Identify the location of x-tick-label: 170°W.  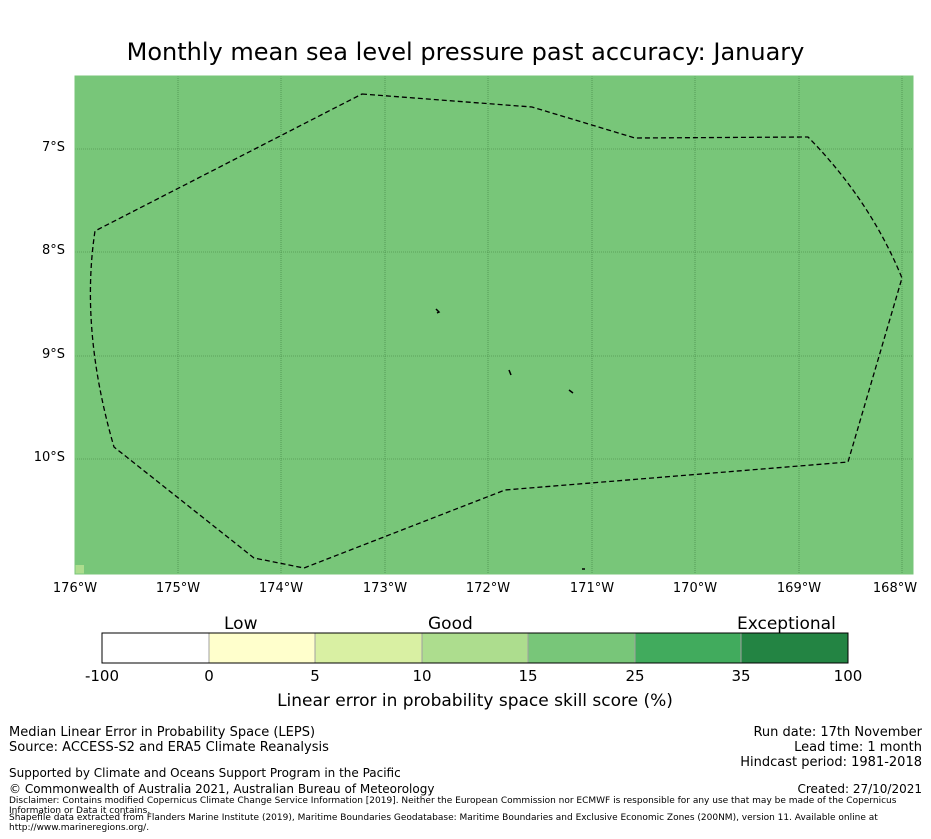
(695, 588).